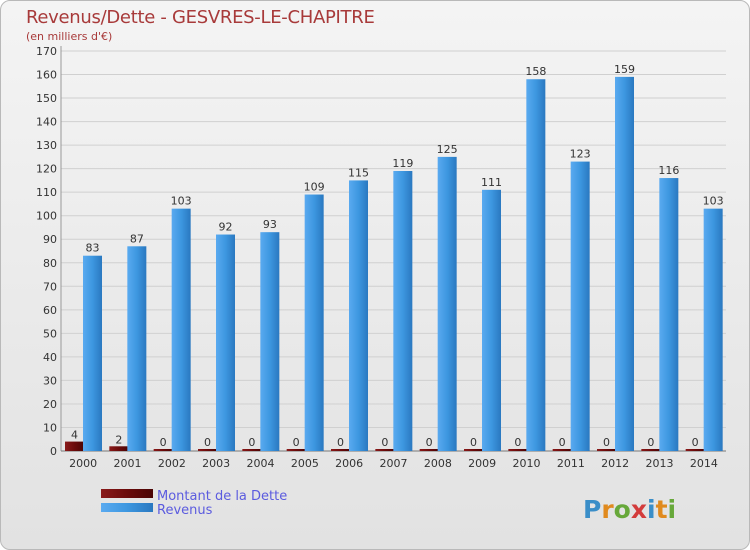  I want to click on bar-revenus-2014, so click(713, 329).